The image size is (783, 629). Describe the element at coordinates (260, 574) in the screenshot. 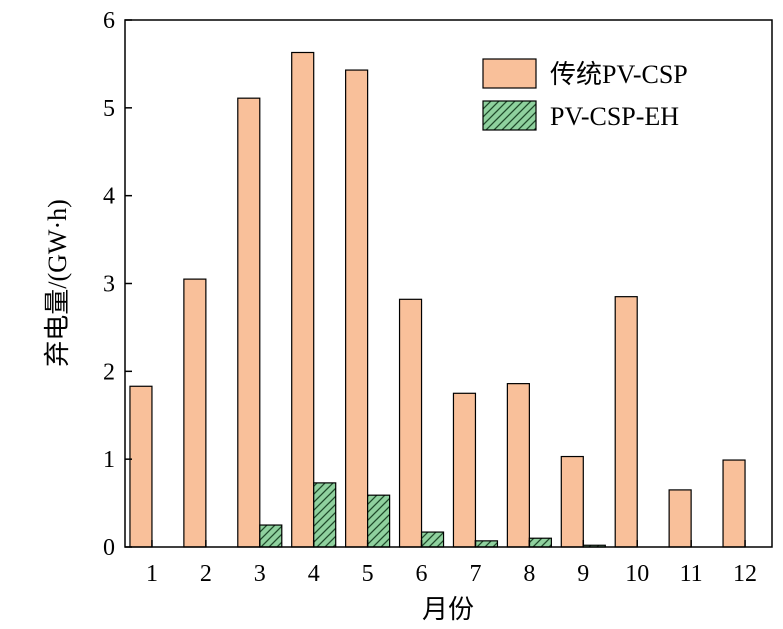

I see `x-tick-label: 3` at that location.